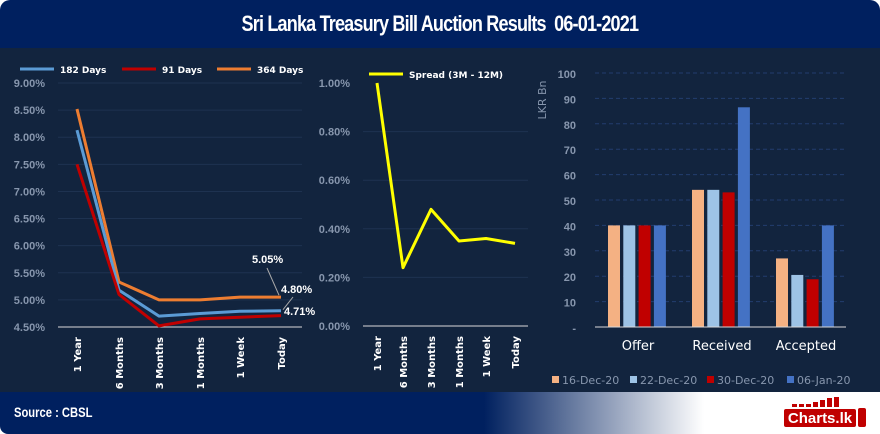 This screenshot has width=880, height=434. Describe the element at coordinates (29, 165) in the screenshot. I see `y-tick-label: 7.50%` at that location.